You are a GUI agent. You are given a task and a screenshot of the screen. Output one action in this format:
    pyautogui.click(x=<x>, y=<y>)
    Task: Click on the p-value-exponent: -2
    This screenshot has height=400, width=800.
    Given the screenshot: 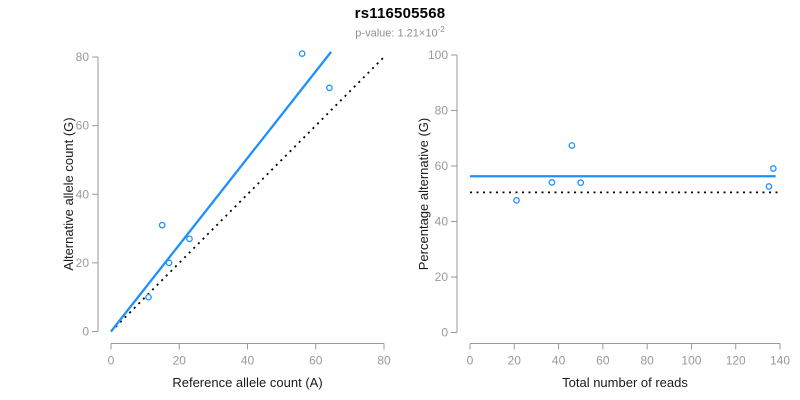 What is the action you would take?
    pyautogui.click(x=441, y=29)
    